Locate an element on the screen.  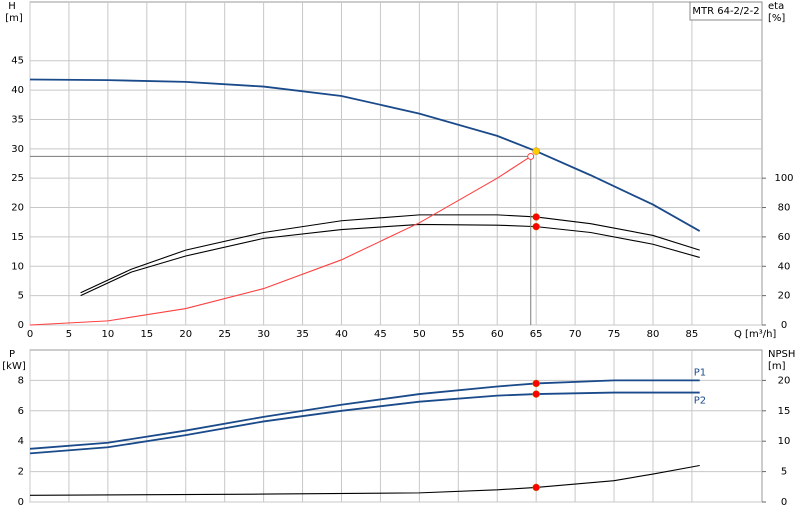
y-tick-label: 4 is located at coordinates (21, 441).